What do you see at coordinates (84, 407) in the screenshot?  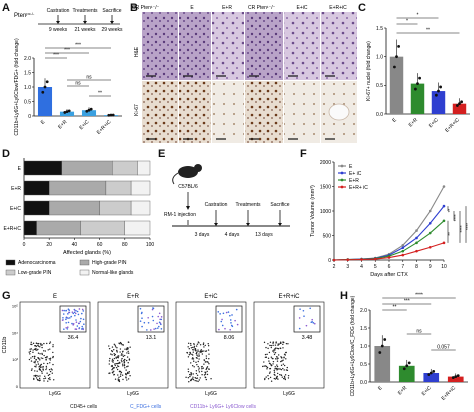 I see `g-legend-label: CD45+ cells` at bounding box center [84, 407].